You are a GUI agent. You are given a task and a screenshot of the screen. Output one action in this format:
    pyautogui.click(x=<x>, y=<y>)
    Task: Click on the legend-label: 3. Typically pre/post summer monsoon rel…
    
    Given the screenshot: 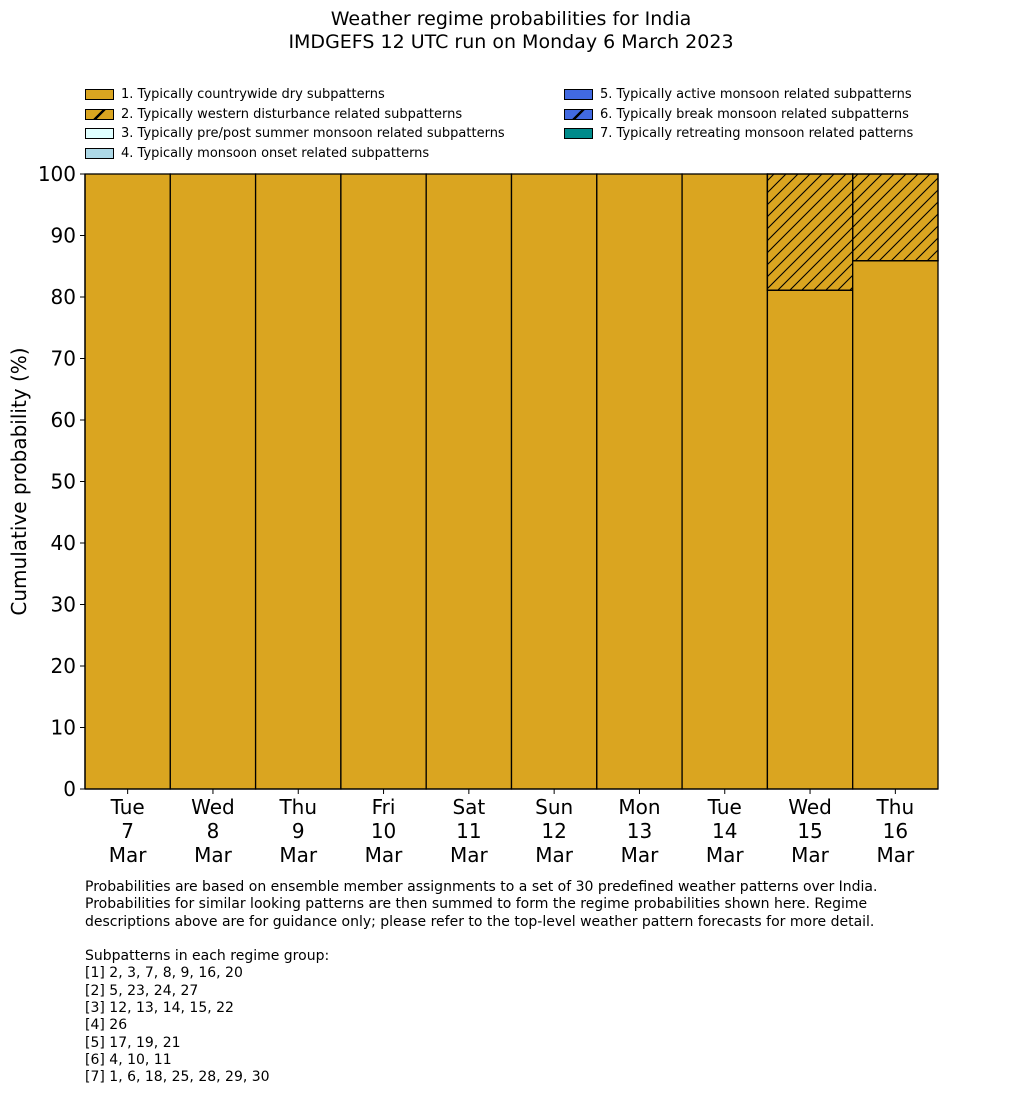 What is the action you would take?
    pyautogui.click(x=313, y=134)
    